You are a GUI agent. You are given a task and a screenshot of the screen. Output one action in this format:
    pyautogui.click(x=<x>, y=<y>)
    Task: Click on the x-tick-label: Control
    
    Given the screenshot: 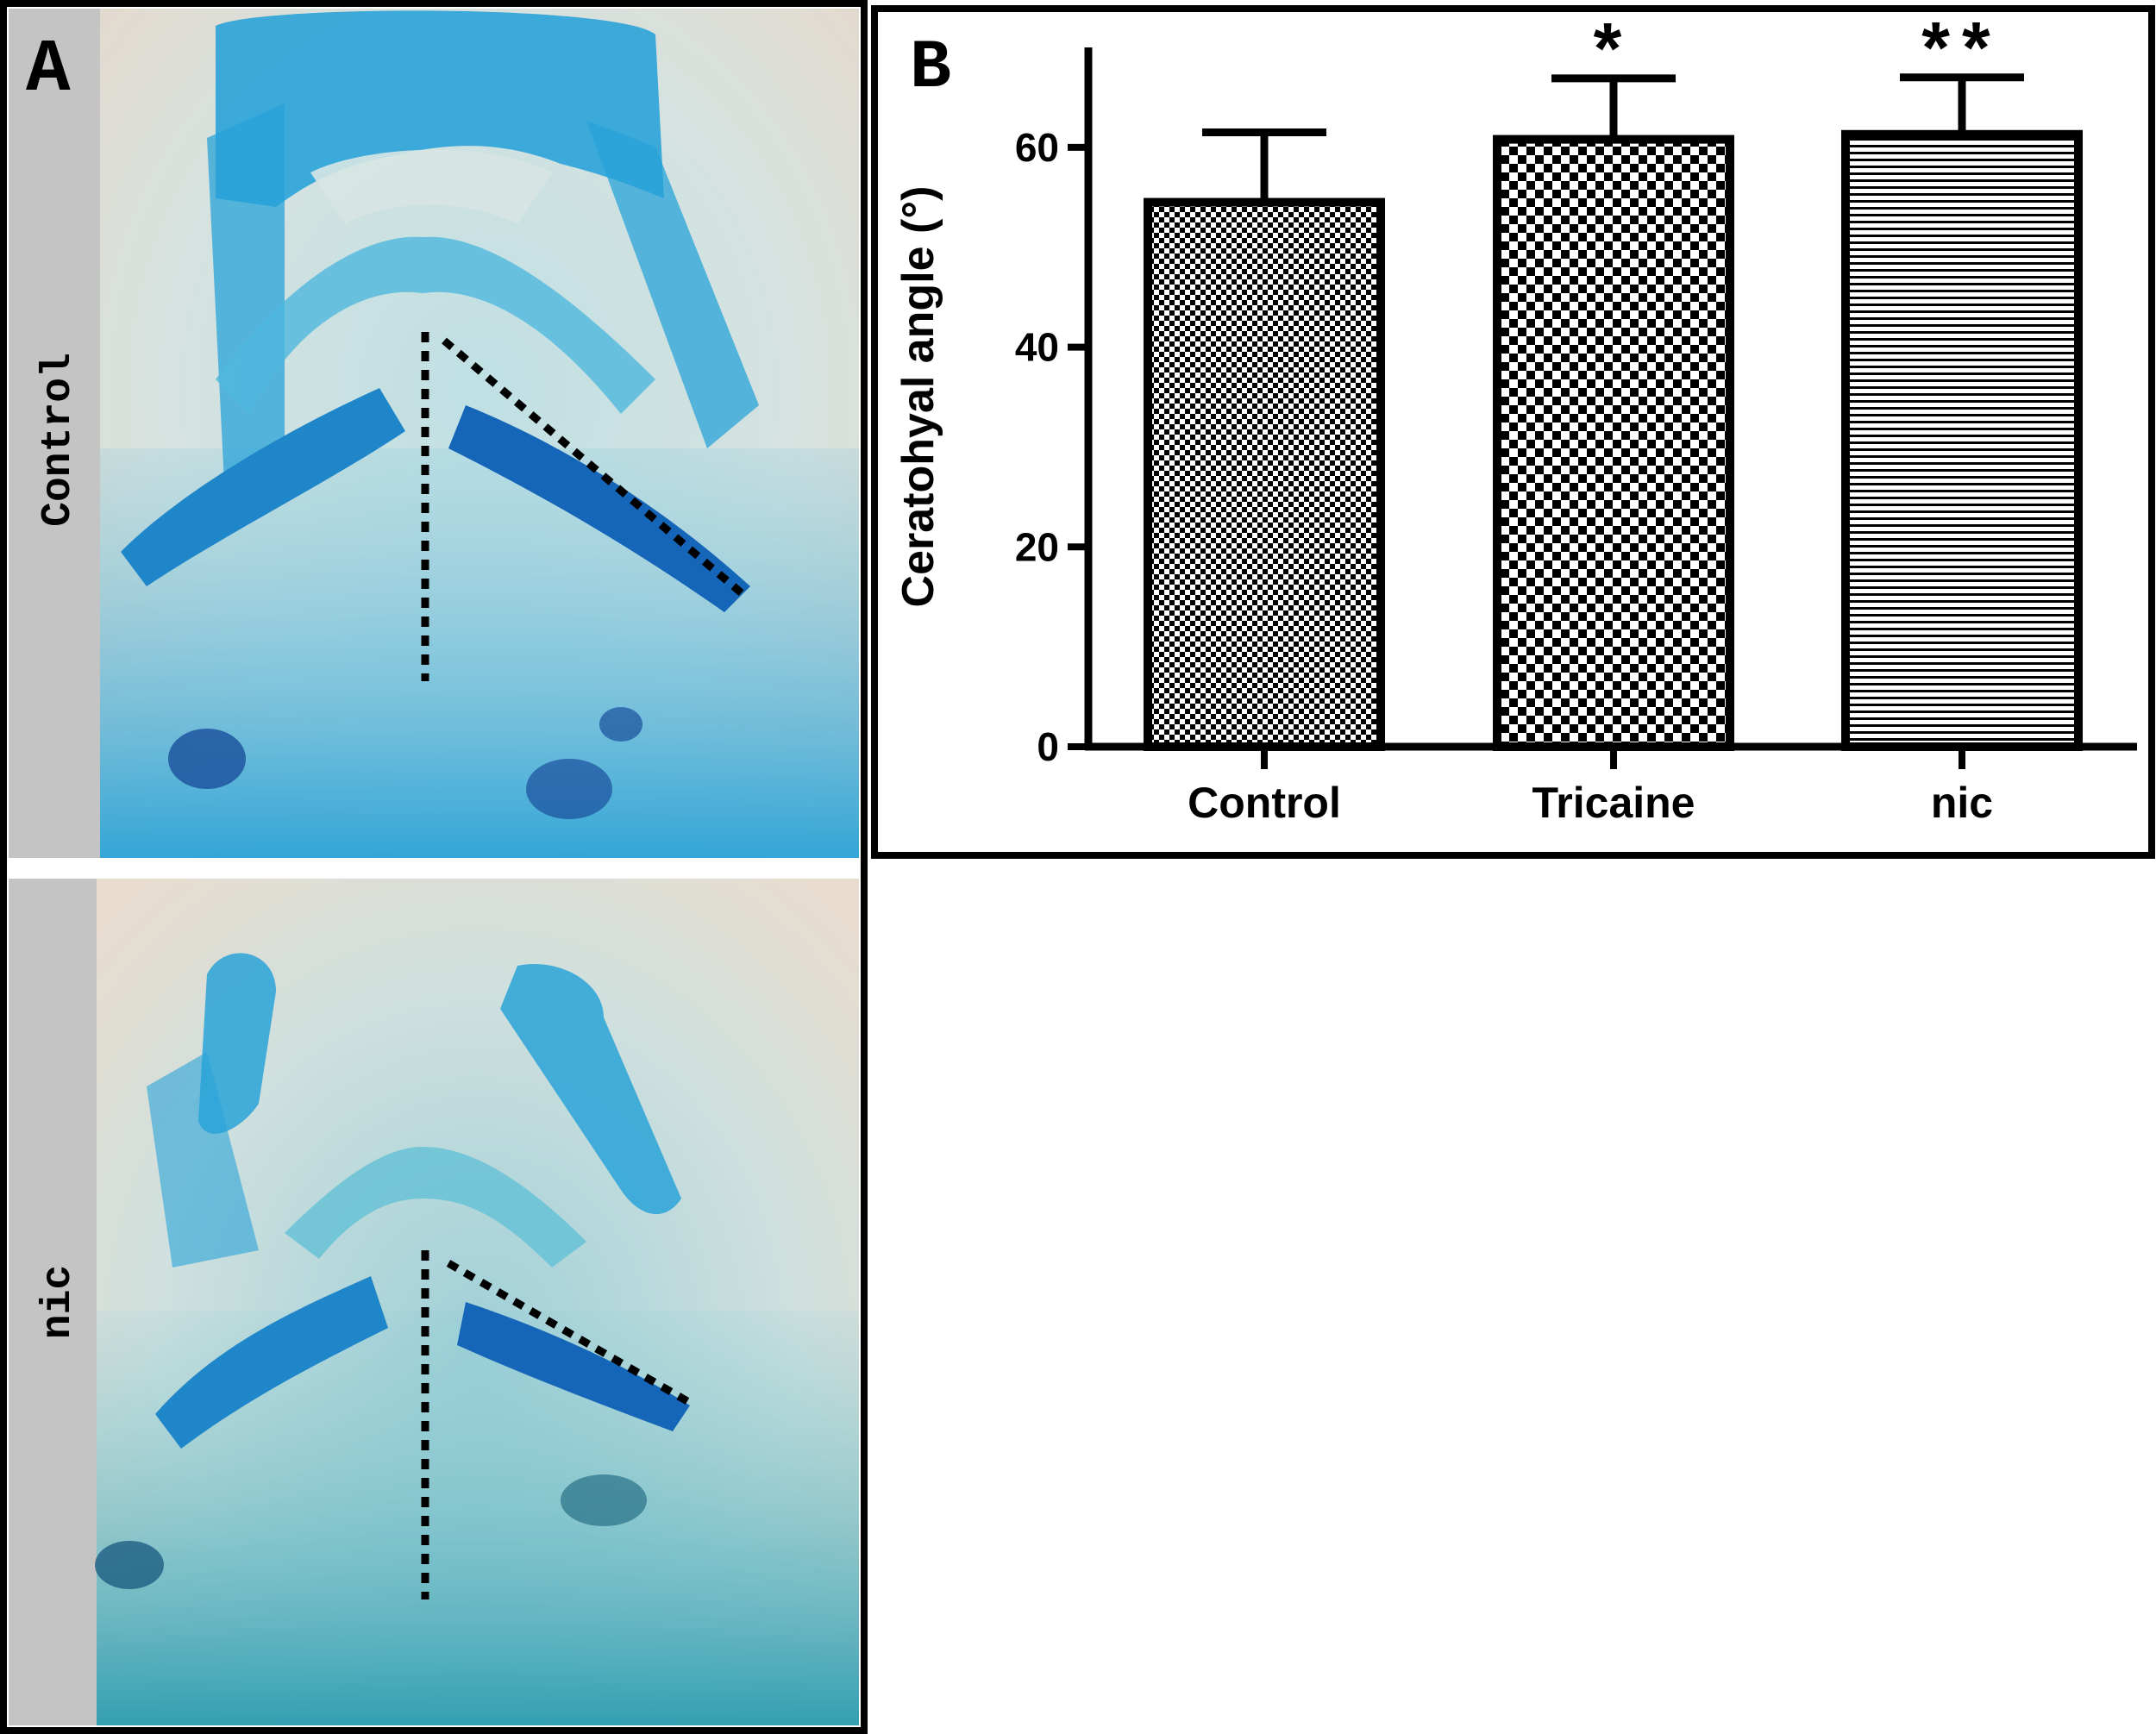 What is the action you would take?
    pyautogui.click(x=1264, y=803)
    